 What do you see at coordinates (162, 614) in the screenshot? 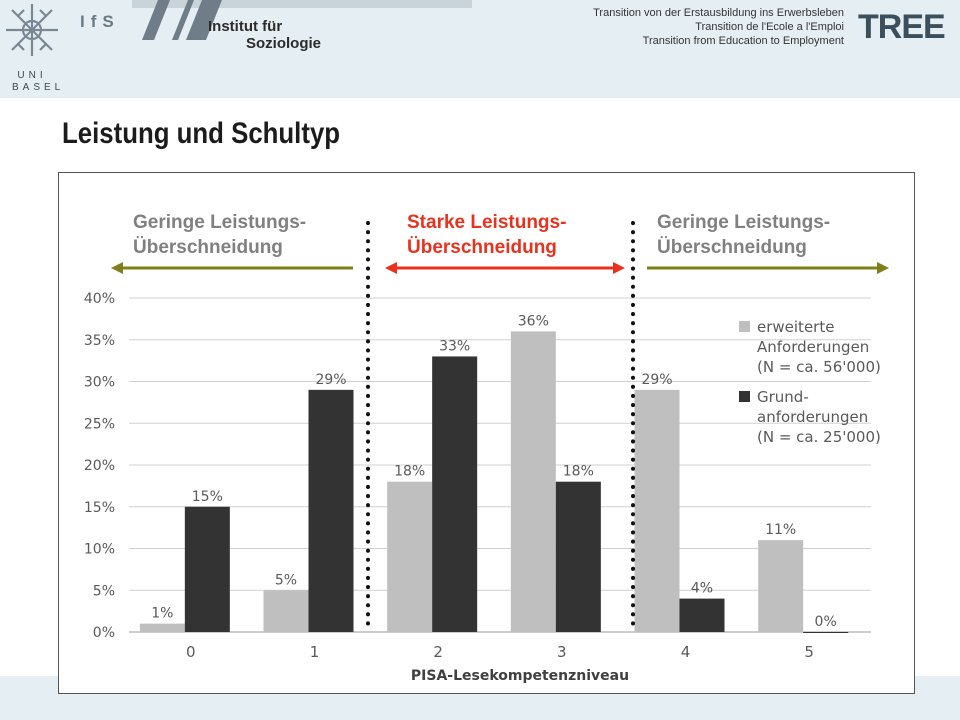
I see `data-label: 1%` at bounding box center [162, 614].